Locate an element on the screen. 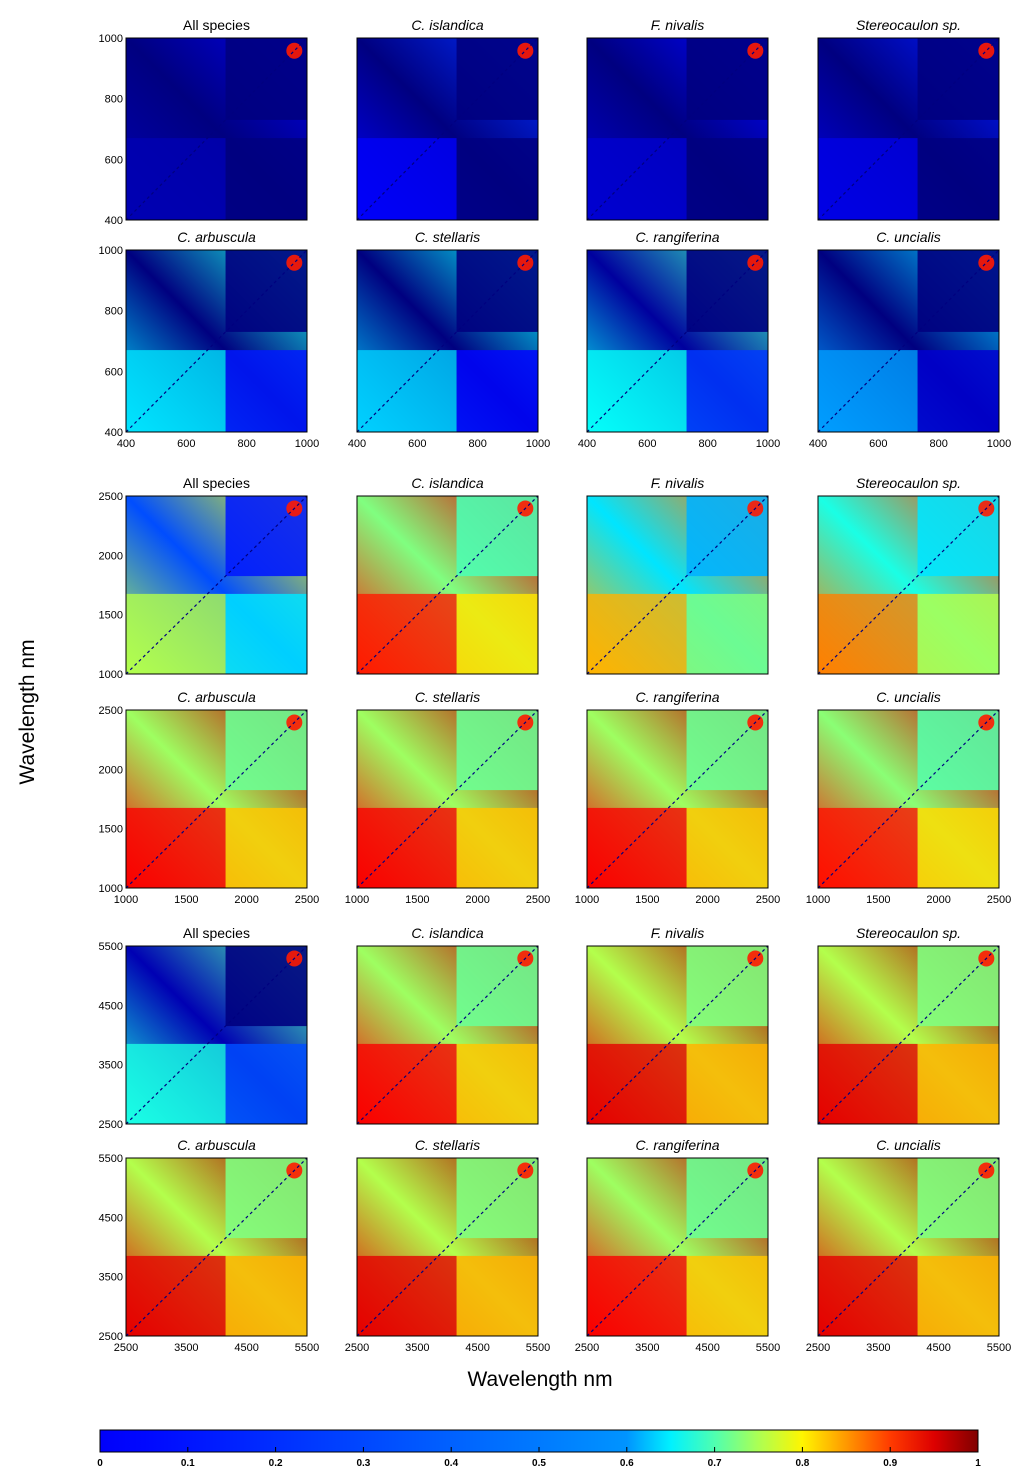  panel-title: C. rangiferina is located at coordinates (677, 697).